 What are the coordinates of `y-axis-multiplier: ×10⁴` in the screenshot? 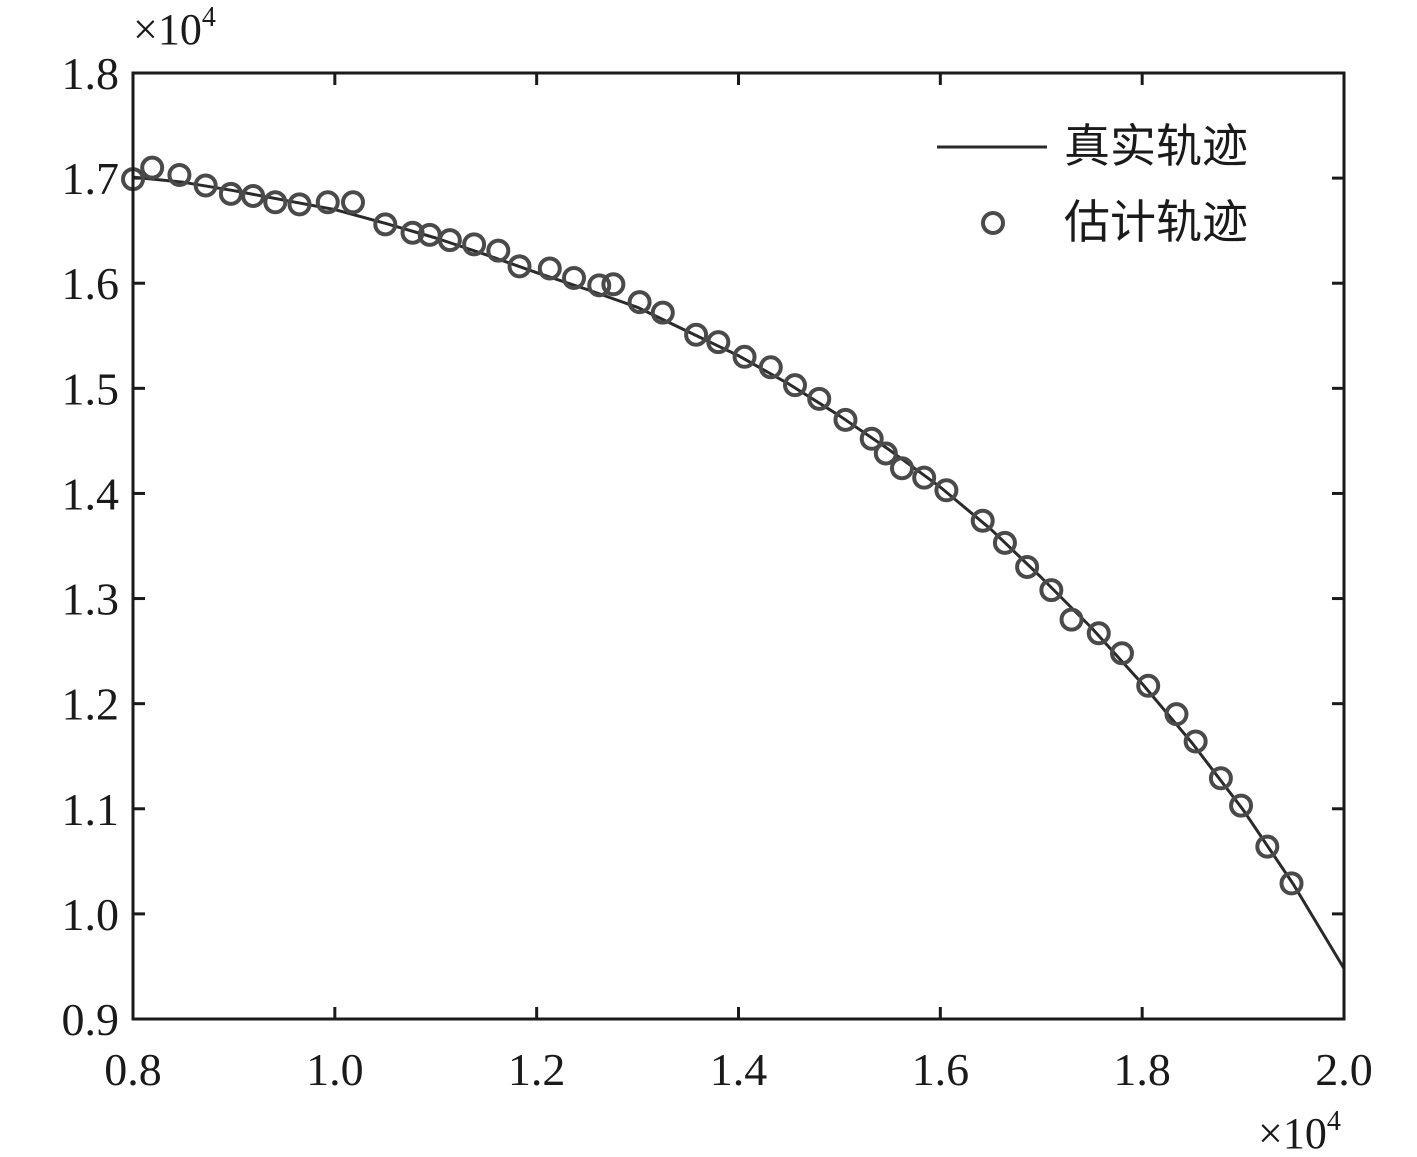 It's located at (174, 28).